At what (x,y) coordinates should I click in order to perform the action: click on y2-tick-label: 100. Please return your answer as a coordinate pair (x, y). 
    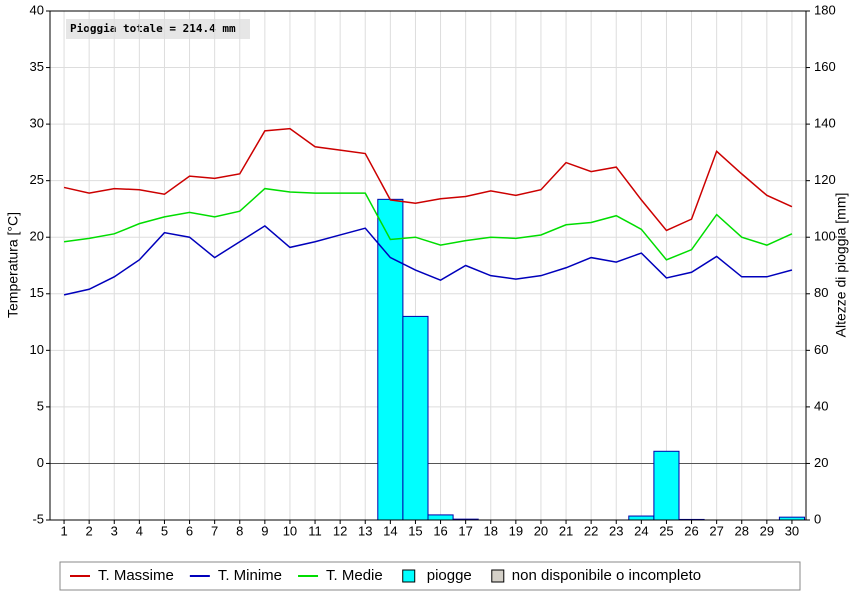
    Looking at the image, I should click on (825, 236).